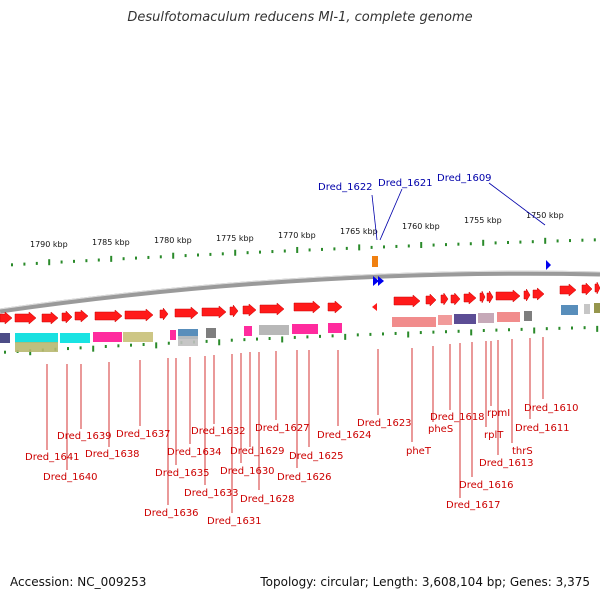 The width and height of the screenshot is (600, 600). I want to click on backbone-arc-highlight, so click(300, 290).